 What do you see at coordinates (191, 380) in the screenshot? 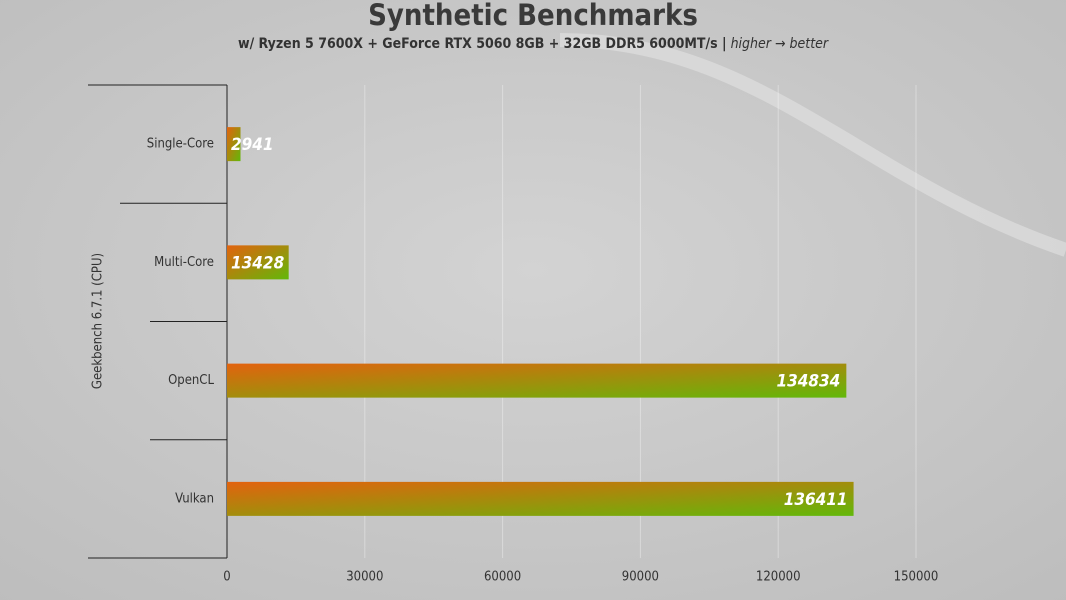
I see `y-tick-label: OpenCL` at bounding box center [191, 380].